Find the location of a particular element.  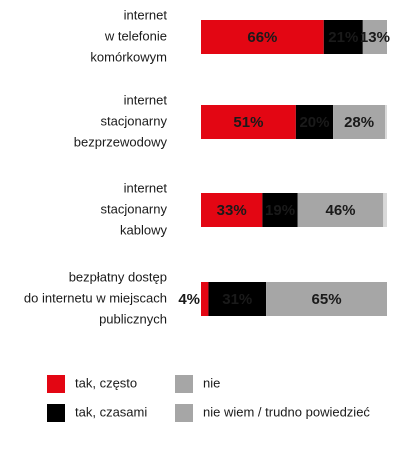

value-label: 13% is located at coordinates (375, 37).